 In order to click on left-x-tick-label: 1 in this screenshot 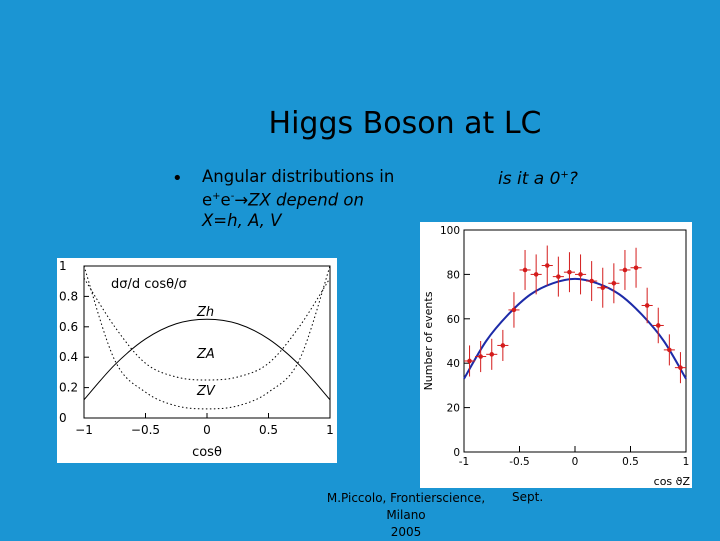, I will do `click(330, 430)`.